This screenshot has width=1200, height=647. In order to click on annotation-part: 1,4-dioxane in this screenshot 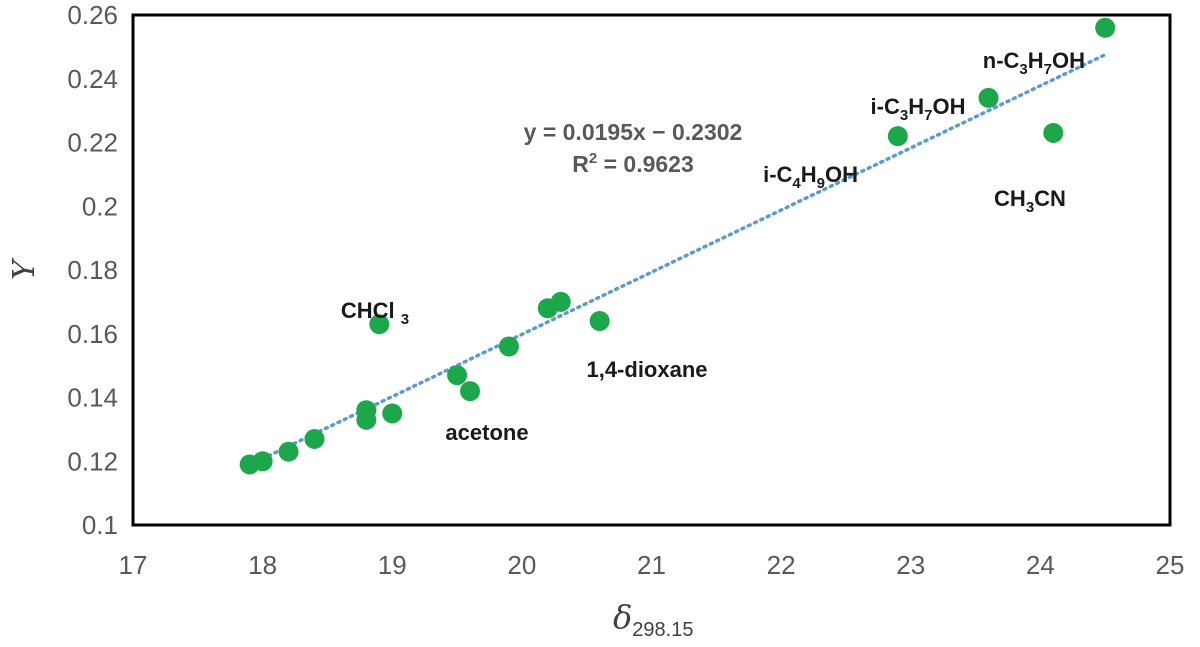, I will do `click(646, 369)`.